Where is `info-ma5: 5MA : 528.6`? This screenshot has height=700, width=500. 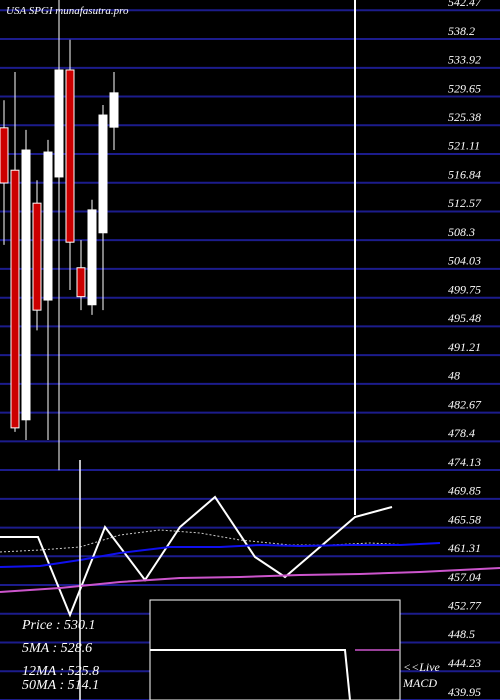
info-ma5: 5MA : 528.6 is located at coordinates (57, 648).